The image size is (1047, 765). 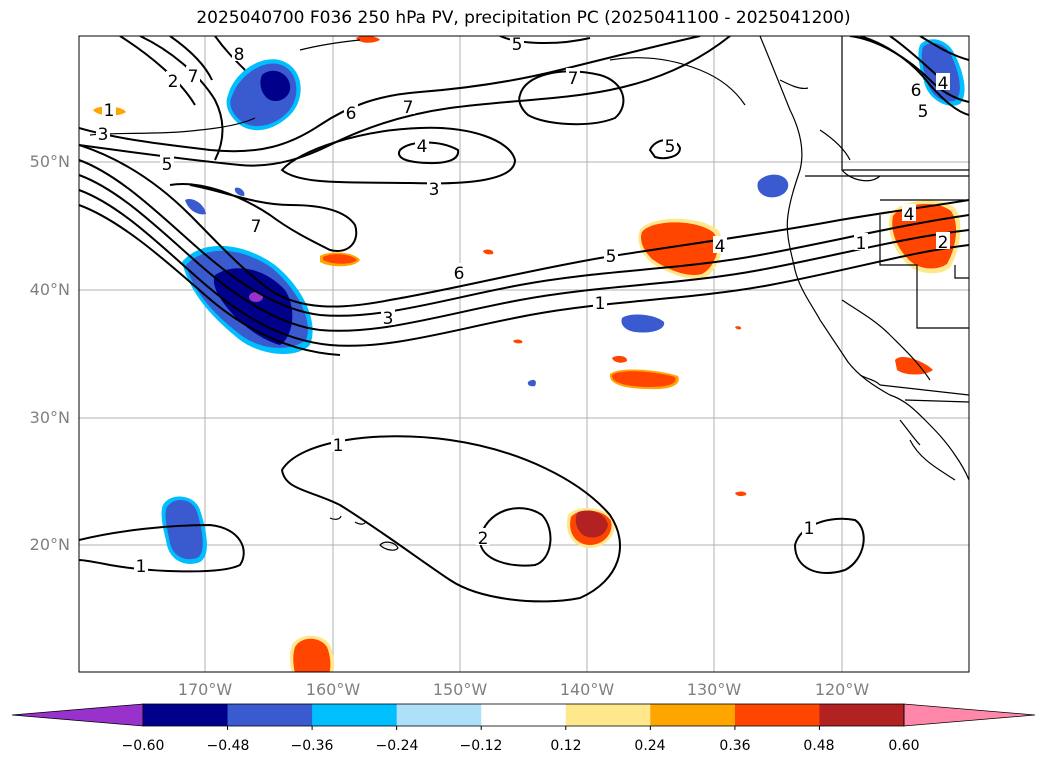 What do you see at coordinates (650, 746) in the screenshot?
I see `colorbar-tick-label: 0.24` at bounding box center [650, 746].